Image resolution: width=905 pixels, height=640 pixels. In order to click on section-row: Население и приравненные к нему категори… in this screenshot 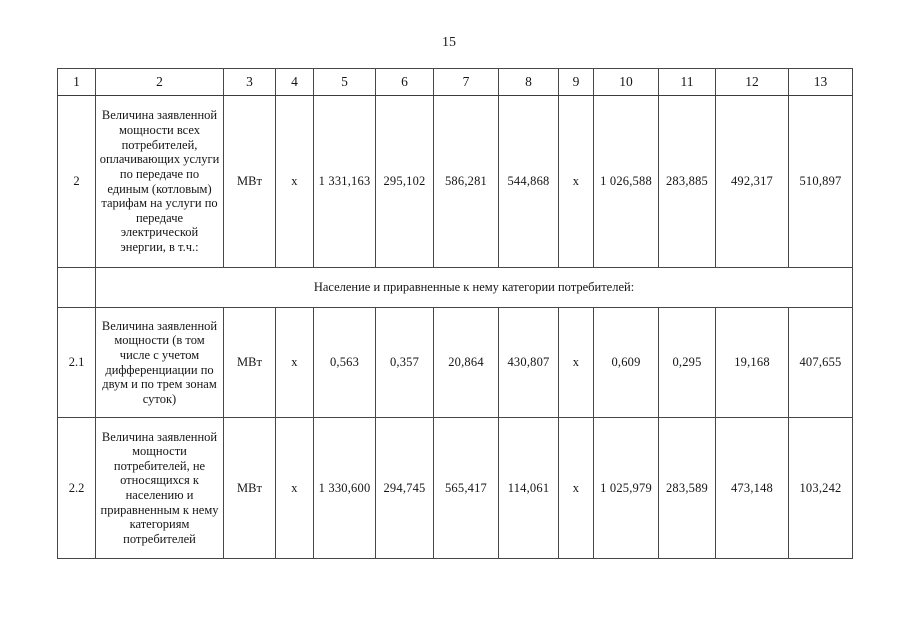, I will do `click(455, 287)`.